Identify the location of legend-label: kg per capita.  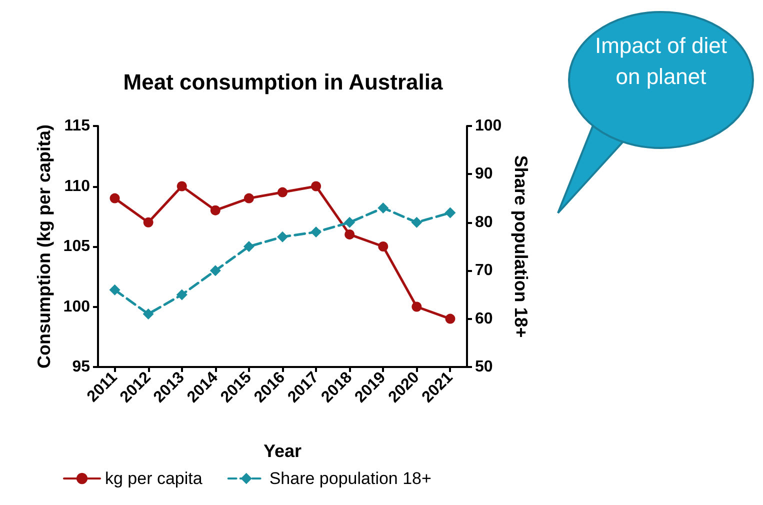
(154, 478).